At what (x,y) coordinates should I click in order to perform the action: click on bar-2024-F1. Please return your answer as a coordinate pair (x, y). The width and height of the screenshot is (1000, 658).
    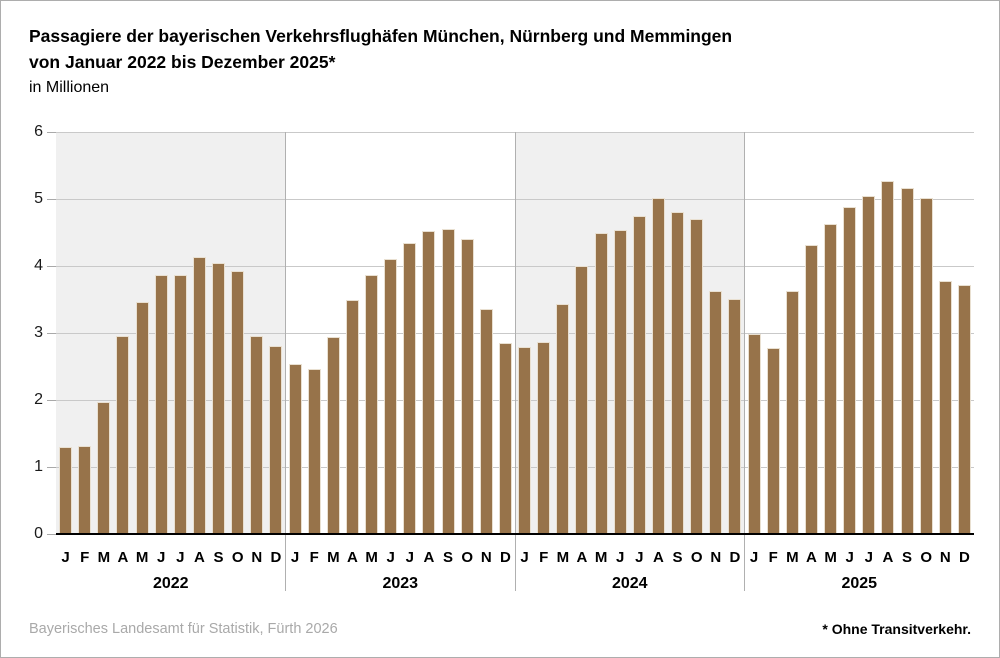
    Looking at the image, I should click on (544, 437).